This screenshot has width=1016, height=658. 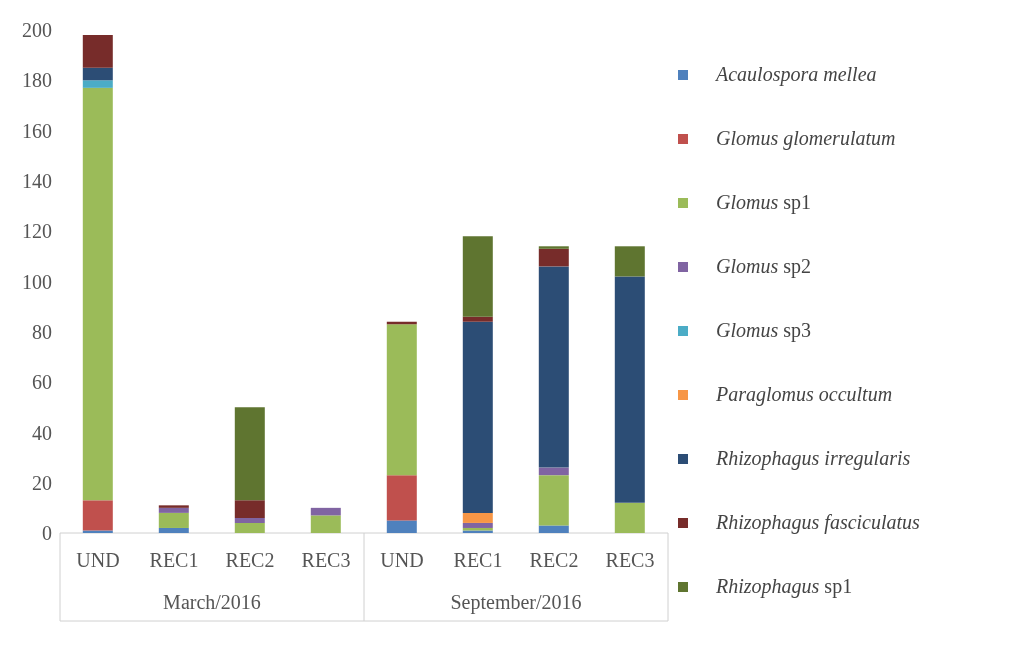 What do you see at coordinates (764, 330) in the screenshot?
I see `legend-label: Glomus sp3` at bounding box center [764, 330].